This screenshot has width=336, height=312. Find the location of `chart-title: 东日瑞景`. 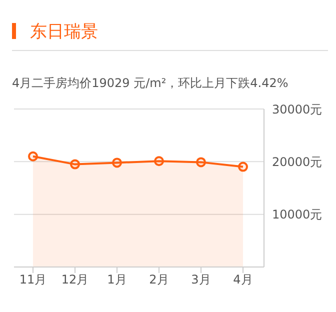

chart-title: 东日瑞景 is located at coordinates (64, 31).